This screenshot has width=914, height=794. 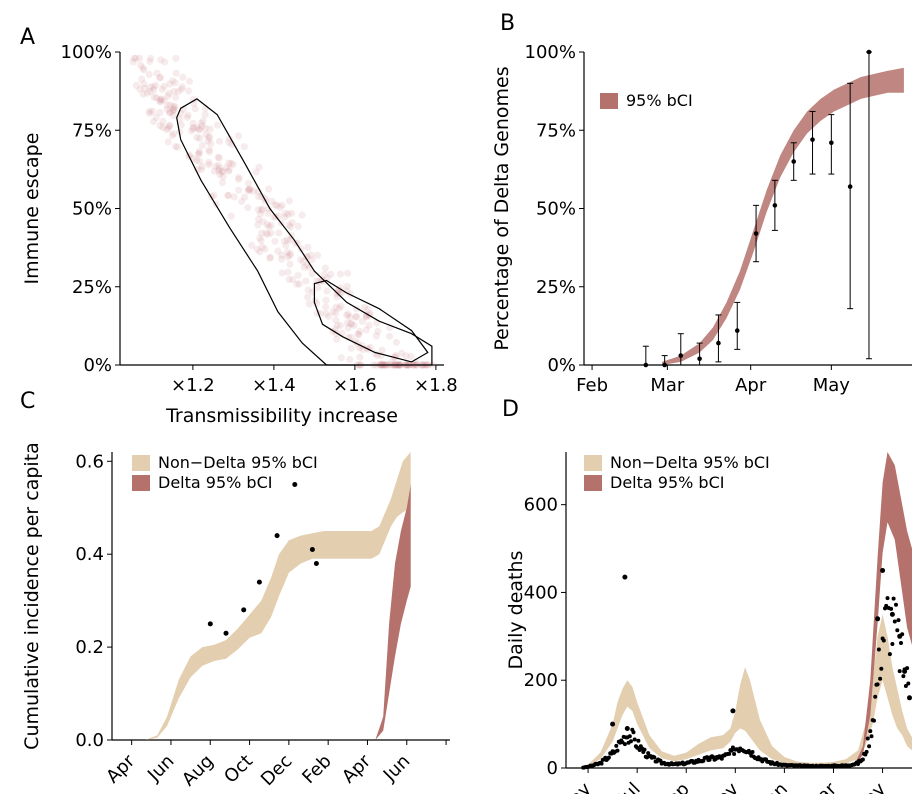 What do you see at coordinates (274, 385) in the screenshot?
I see `x-tick-label: ×1.4` at bounding box center [274, 385].